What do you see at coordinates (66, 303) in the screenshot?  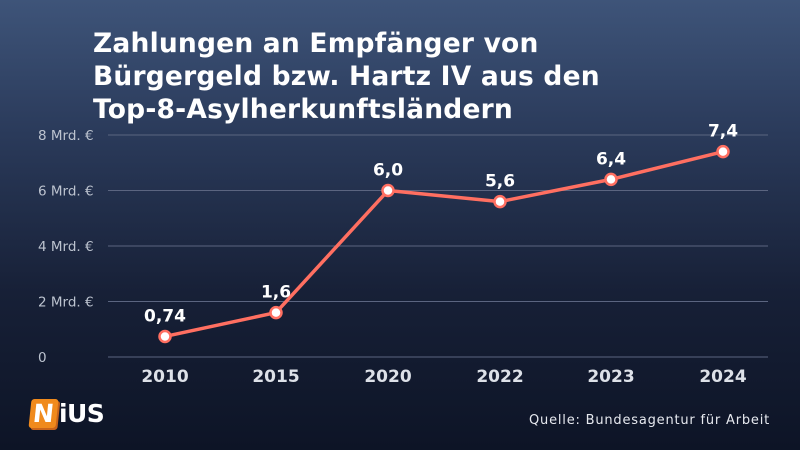 I see `y-tick-label: 2 Mrd. €` at bounding box center [66, 303].